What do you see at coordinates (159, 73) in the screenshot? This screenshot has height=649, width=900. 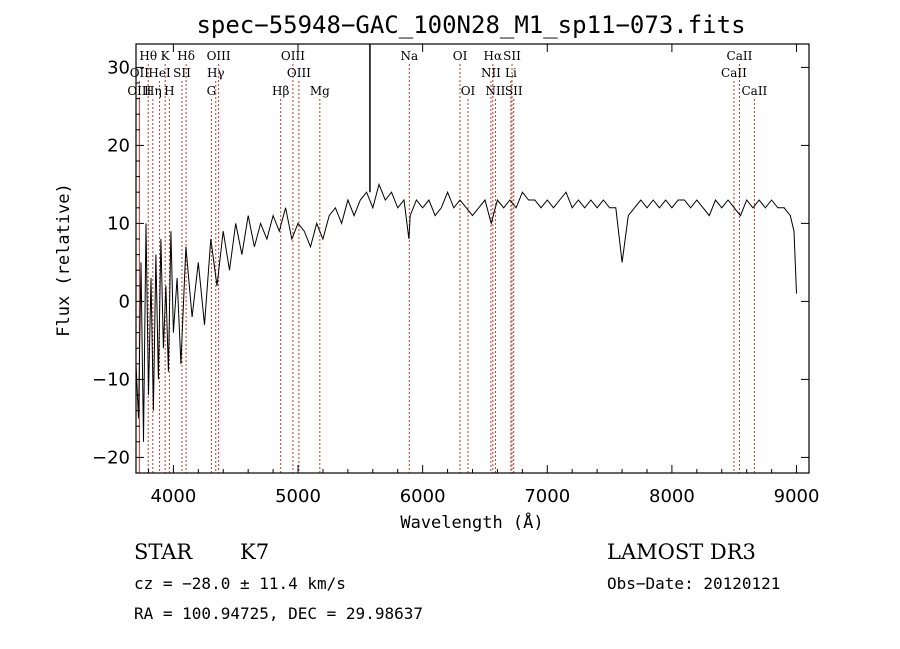 I see `spectral-line-label: HeI` at bounding box center [159, 73].